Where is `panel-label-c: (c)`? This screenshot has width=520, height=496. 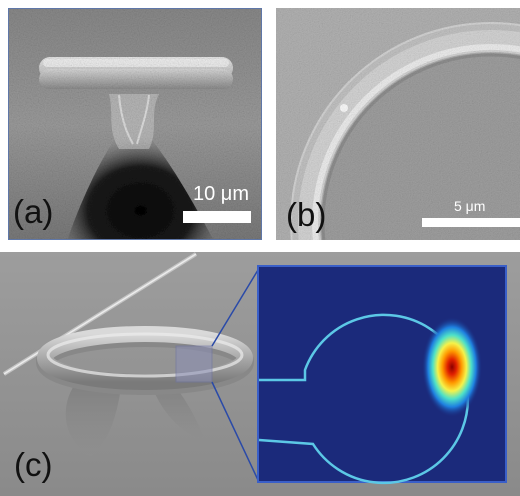 panel-label-c: (c) is located at coordinates (33, 464).